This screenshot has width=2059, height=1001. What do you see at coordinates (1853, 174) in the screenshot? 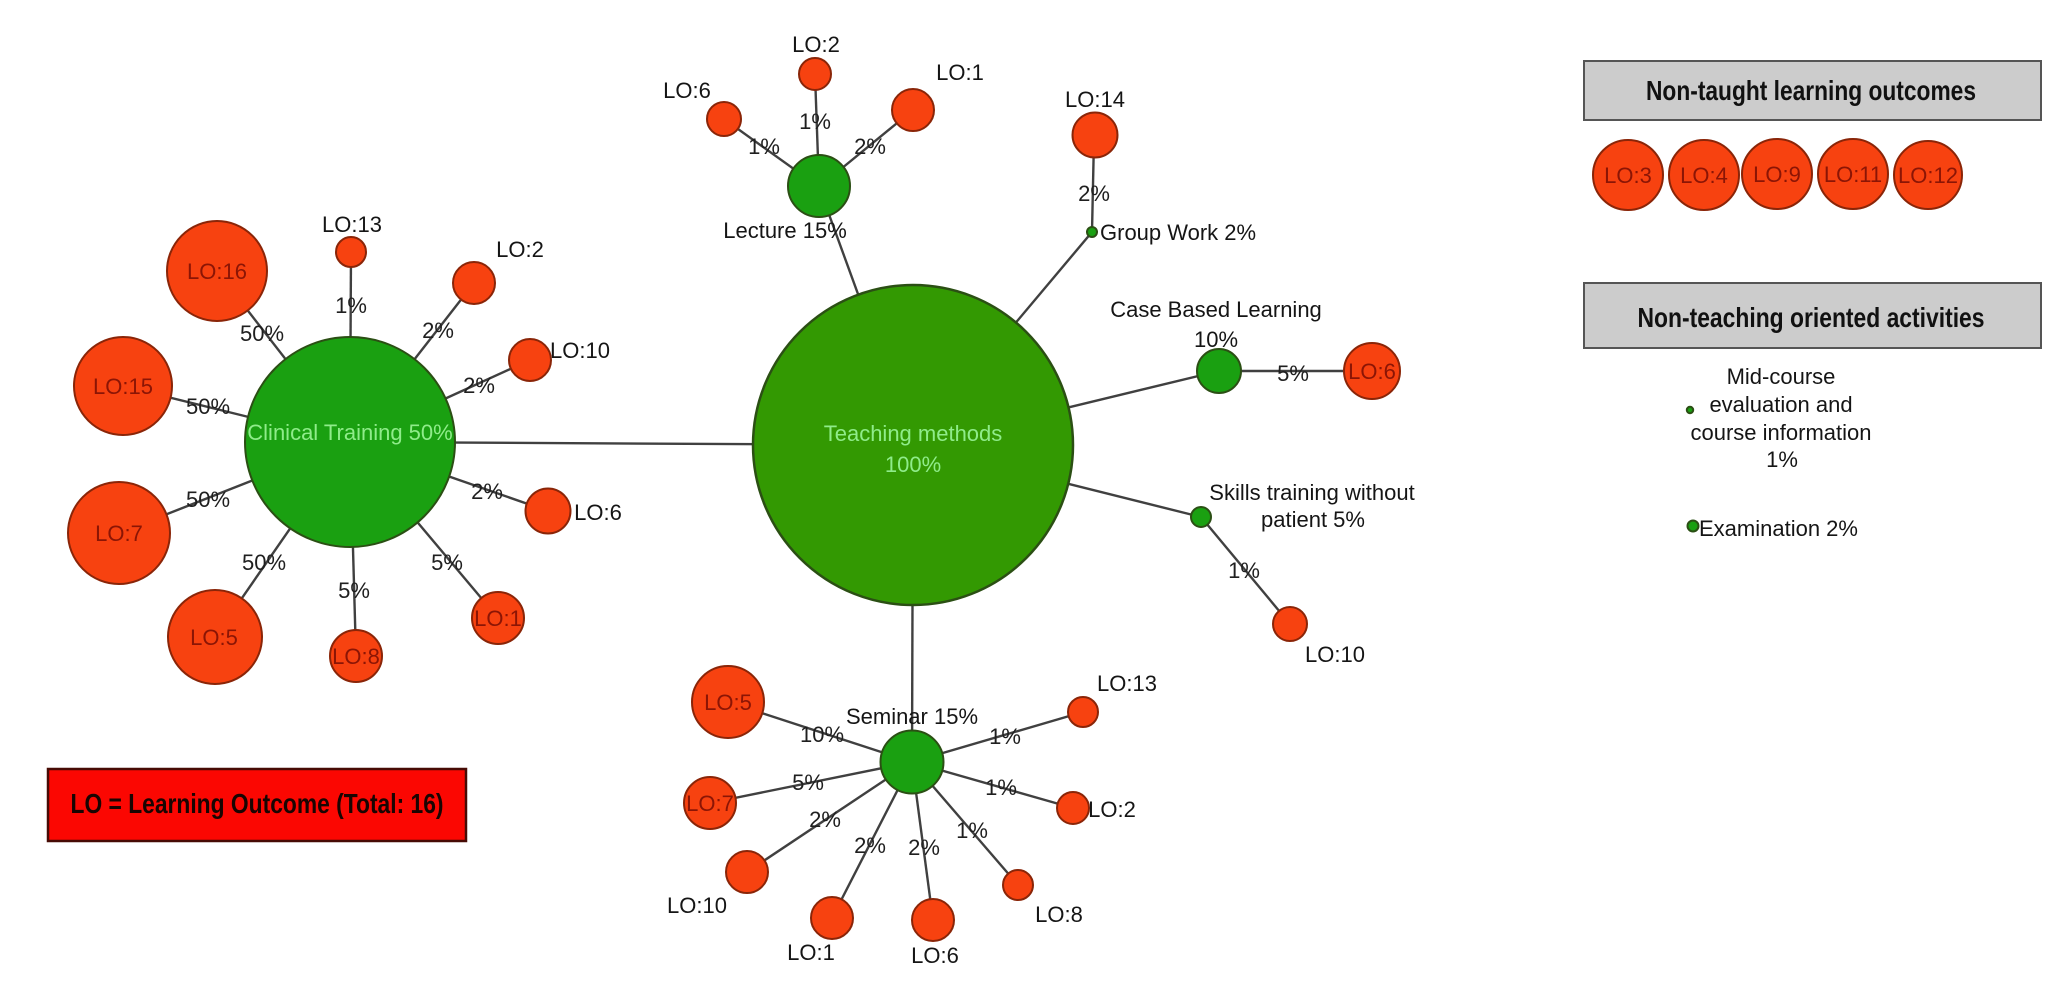
I see `svg-text: LO:11` at bounding box center [1853, 174].